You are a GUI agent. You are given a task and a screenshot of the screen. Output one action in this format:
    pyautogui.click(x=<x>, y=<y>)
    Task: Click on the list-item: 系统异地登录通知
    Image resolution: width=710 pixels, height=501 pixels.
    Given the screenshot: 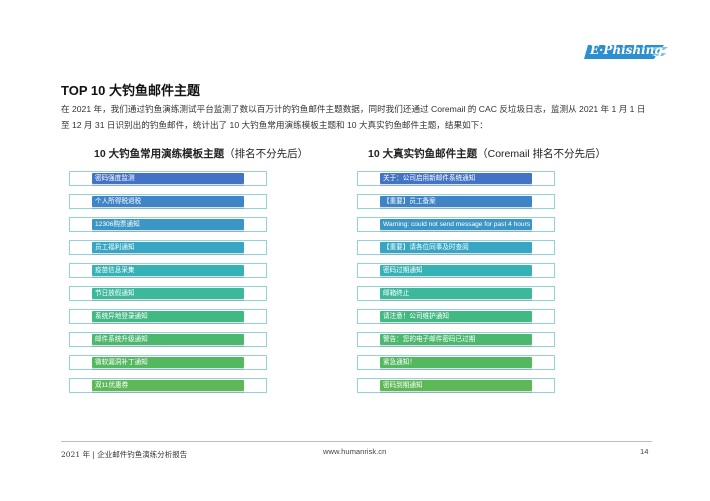 What is the action you would take?
    pyautogui.click(x=169, y=316)
    